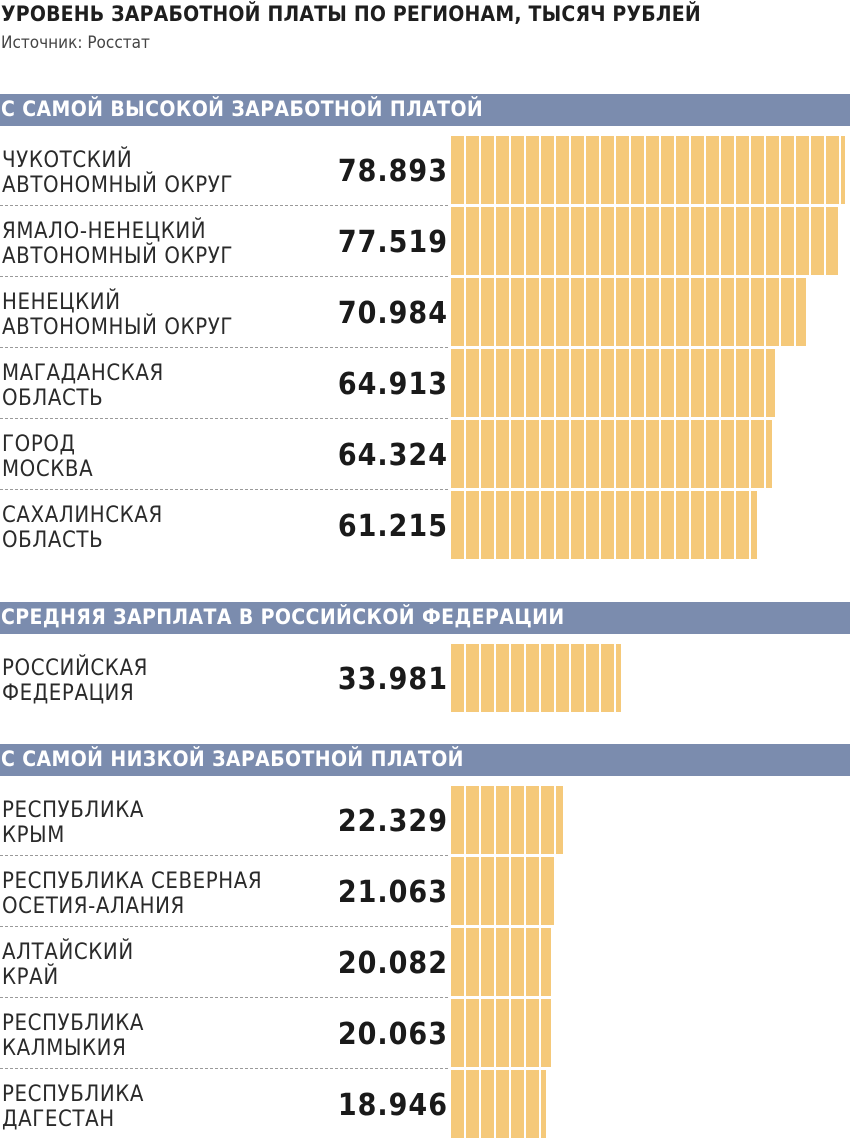 The height and width of the screenshot is (1138, 850). Describe the element at coordinates (392, 242) in the screenshot. I see `value-label: 77.519` at that location.